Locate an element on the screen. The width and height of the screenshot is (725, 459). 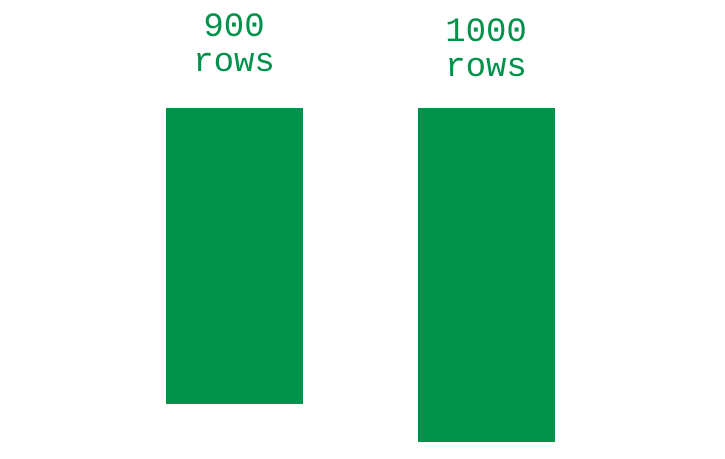
data-block-1000-rows is located at coordinates (486, 275).